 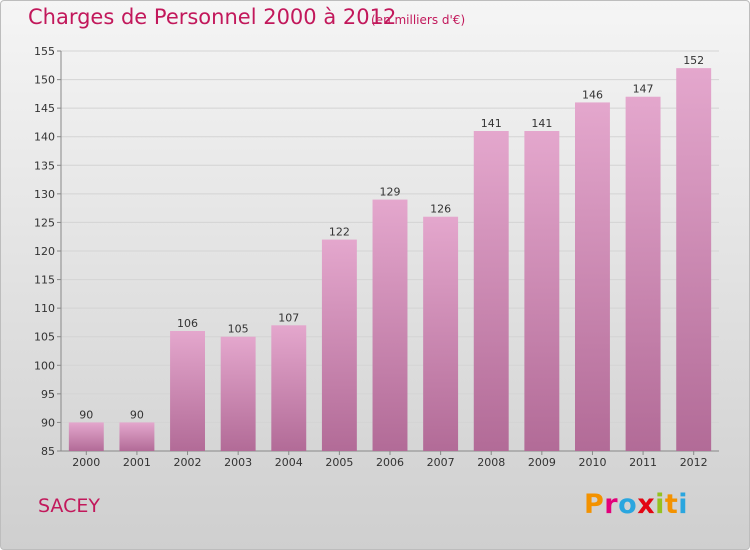 What do you see at coordinates (288, 317) in the screenshot?
I see `value-label: 107` at bounding box center [288, 317].